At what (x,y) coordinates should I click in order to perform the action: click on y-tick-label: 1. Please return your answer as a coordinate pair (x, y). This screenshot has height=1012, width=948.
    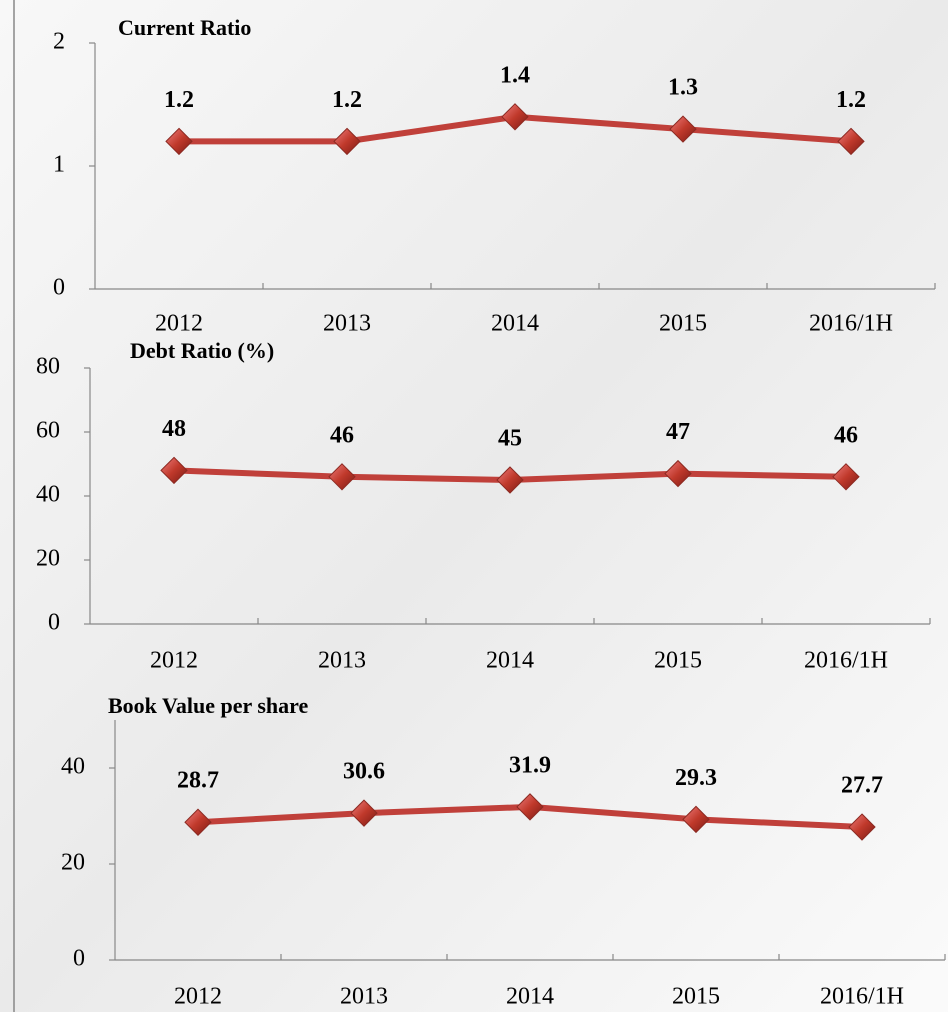
    Looking at the image, I should click on (59, 165).